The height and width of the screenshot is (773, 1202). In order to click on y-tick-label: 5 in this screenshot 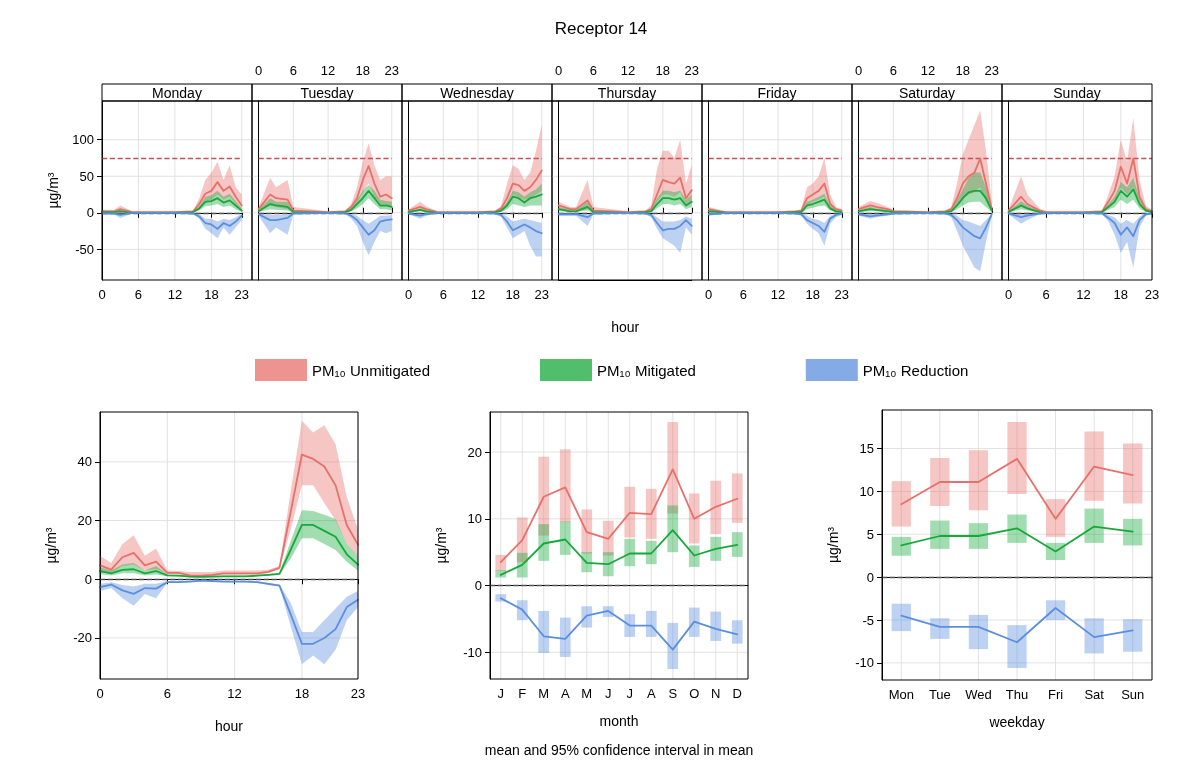, I will do `click(870, 534)`.